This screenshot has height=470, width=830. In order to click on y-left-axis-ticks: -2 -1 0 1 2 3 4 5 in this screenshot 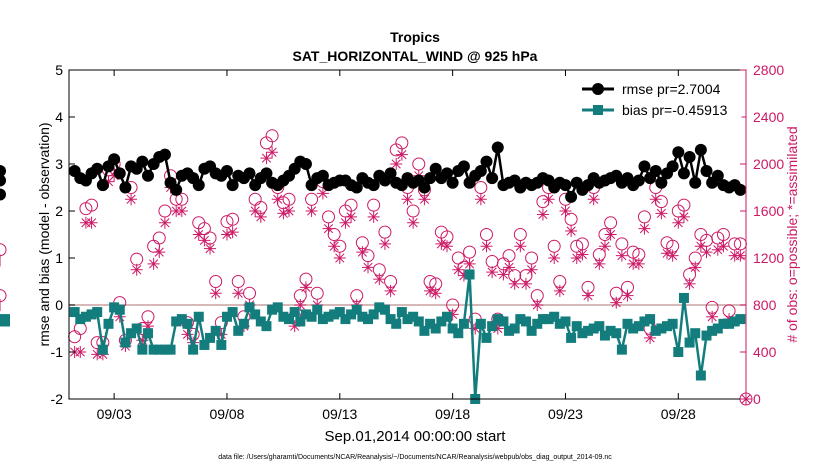, I will do `click(63, 234)`.